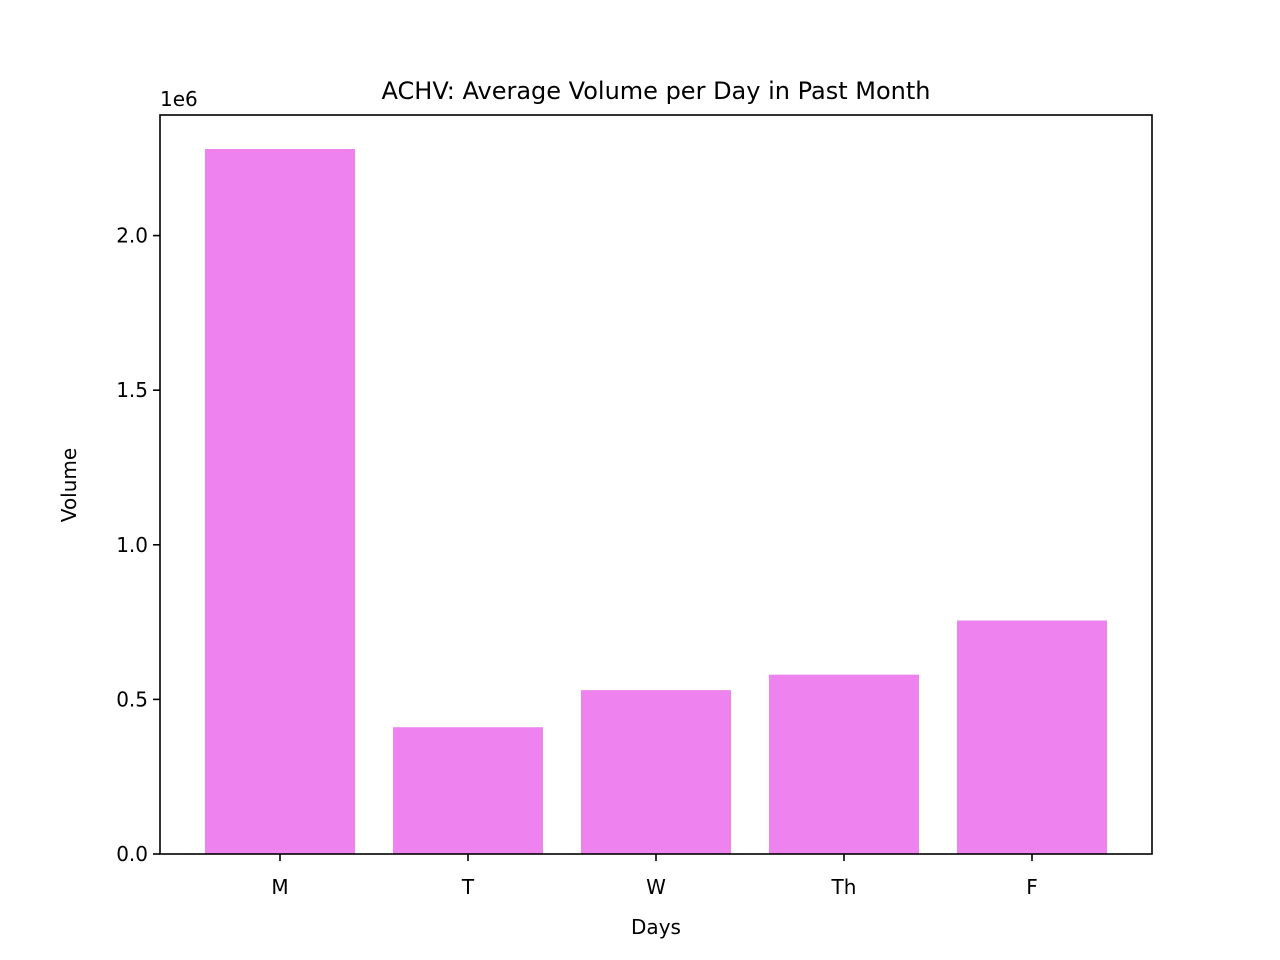 The height and width of the screenshot is (960, 1280). What do you see at coordinates (468, 887) in the screenshot?
I see `x-tick-label: T` at bounding box center [468, 887].